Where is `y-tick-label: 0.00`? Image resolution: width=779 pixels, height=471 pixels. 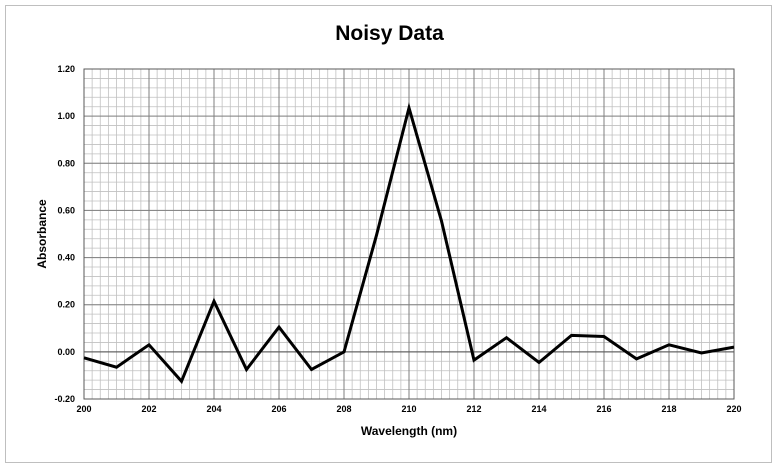
y-tick-label: 0.00 is located at coordinates (66, 352).